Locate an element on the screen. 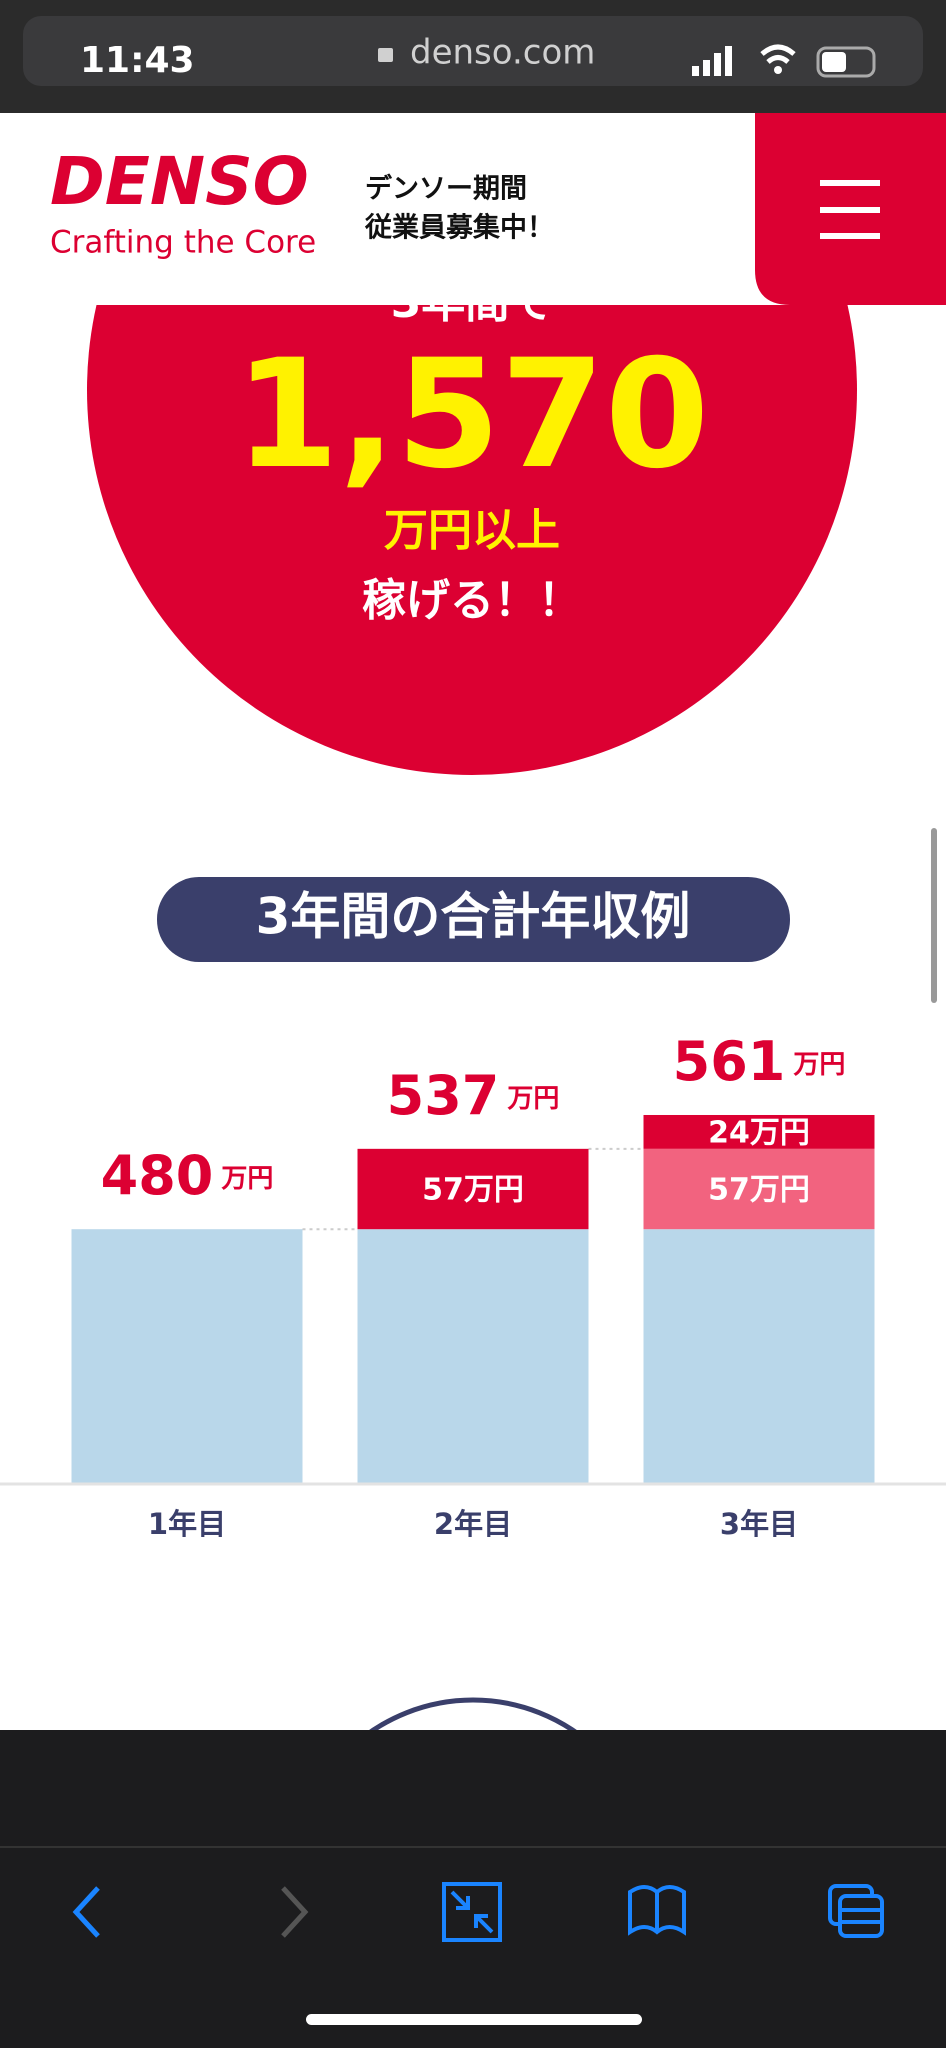 The width and height of the screenshot is (946, 2048). total-value: 561 is located at coordinates (729, 1061).